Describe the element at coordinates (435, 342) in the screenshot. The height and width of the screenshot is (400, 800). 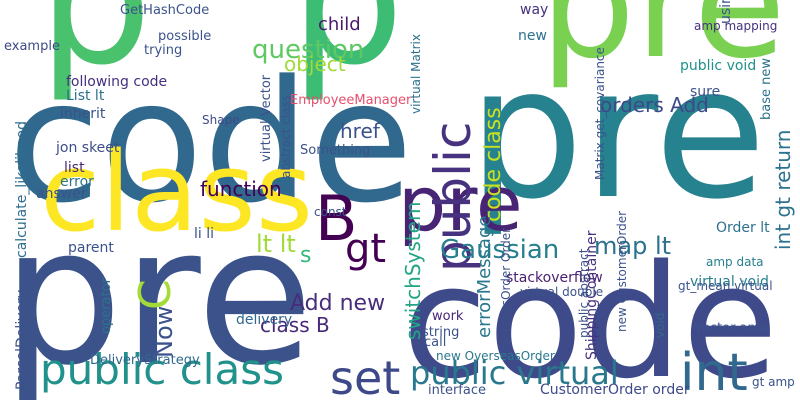
I see `word: call` at that location.